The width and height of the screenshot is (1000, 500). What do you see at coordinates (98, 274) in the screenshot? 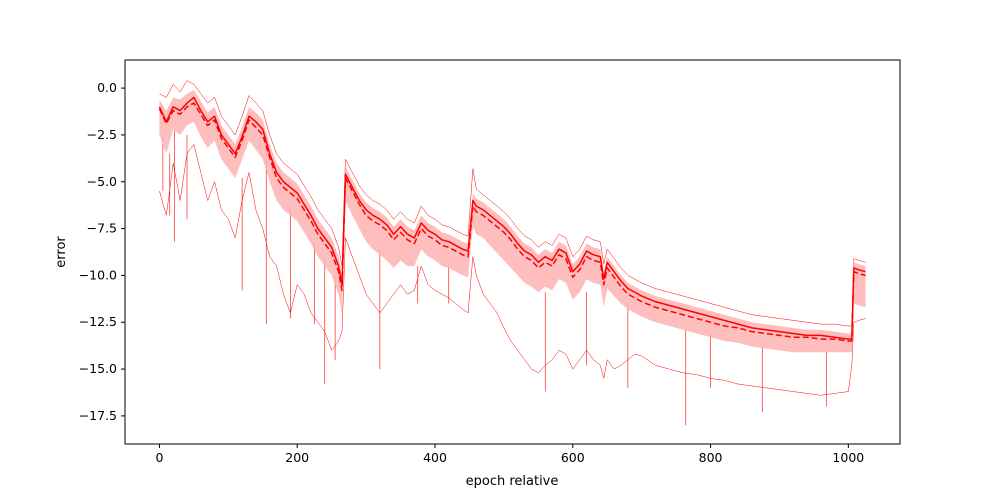
I see `y-tick-label: −10.0` at bounding box center [98, 274].